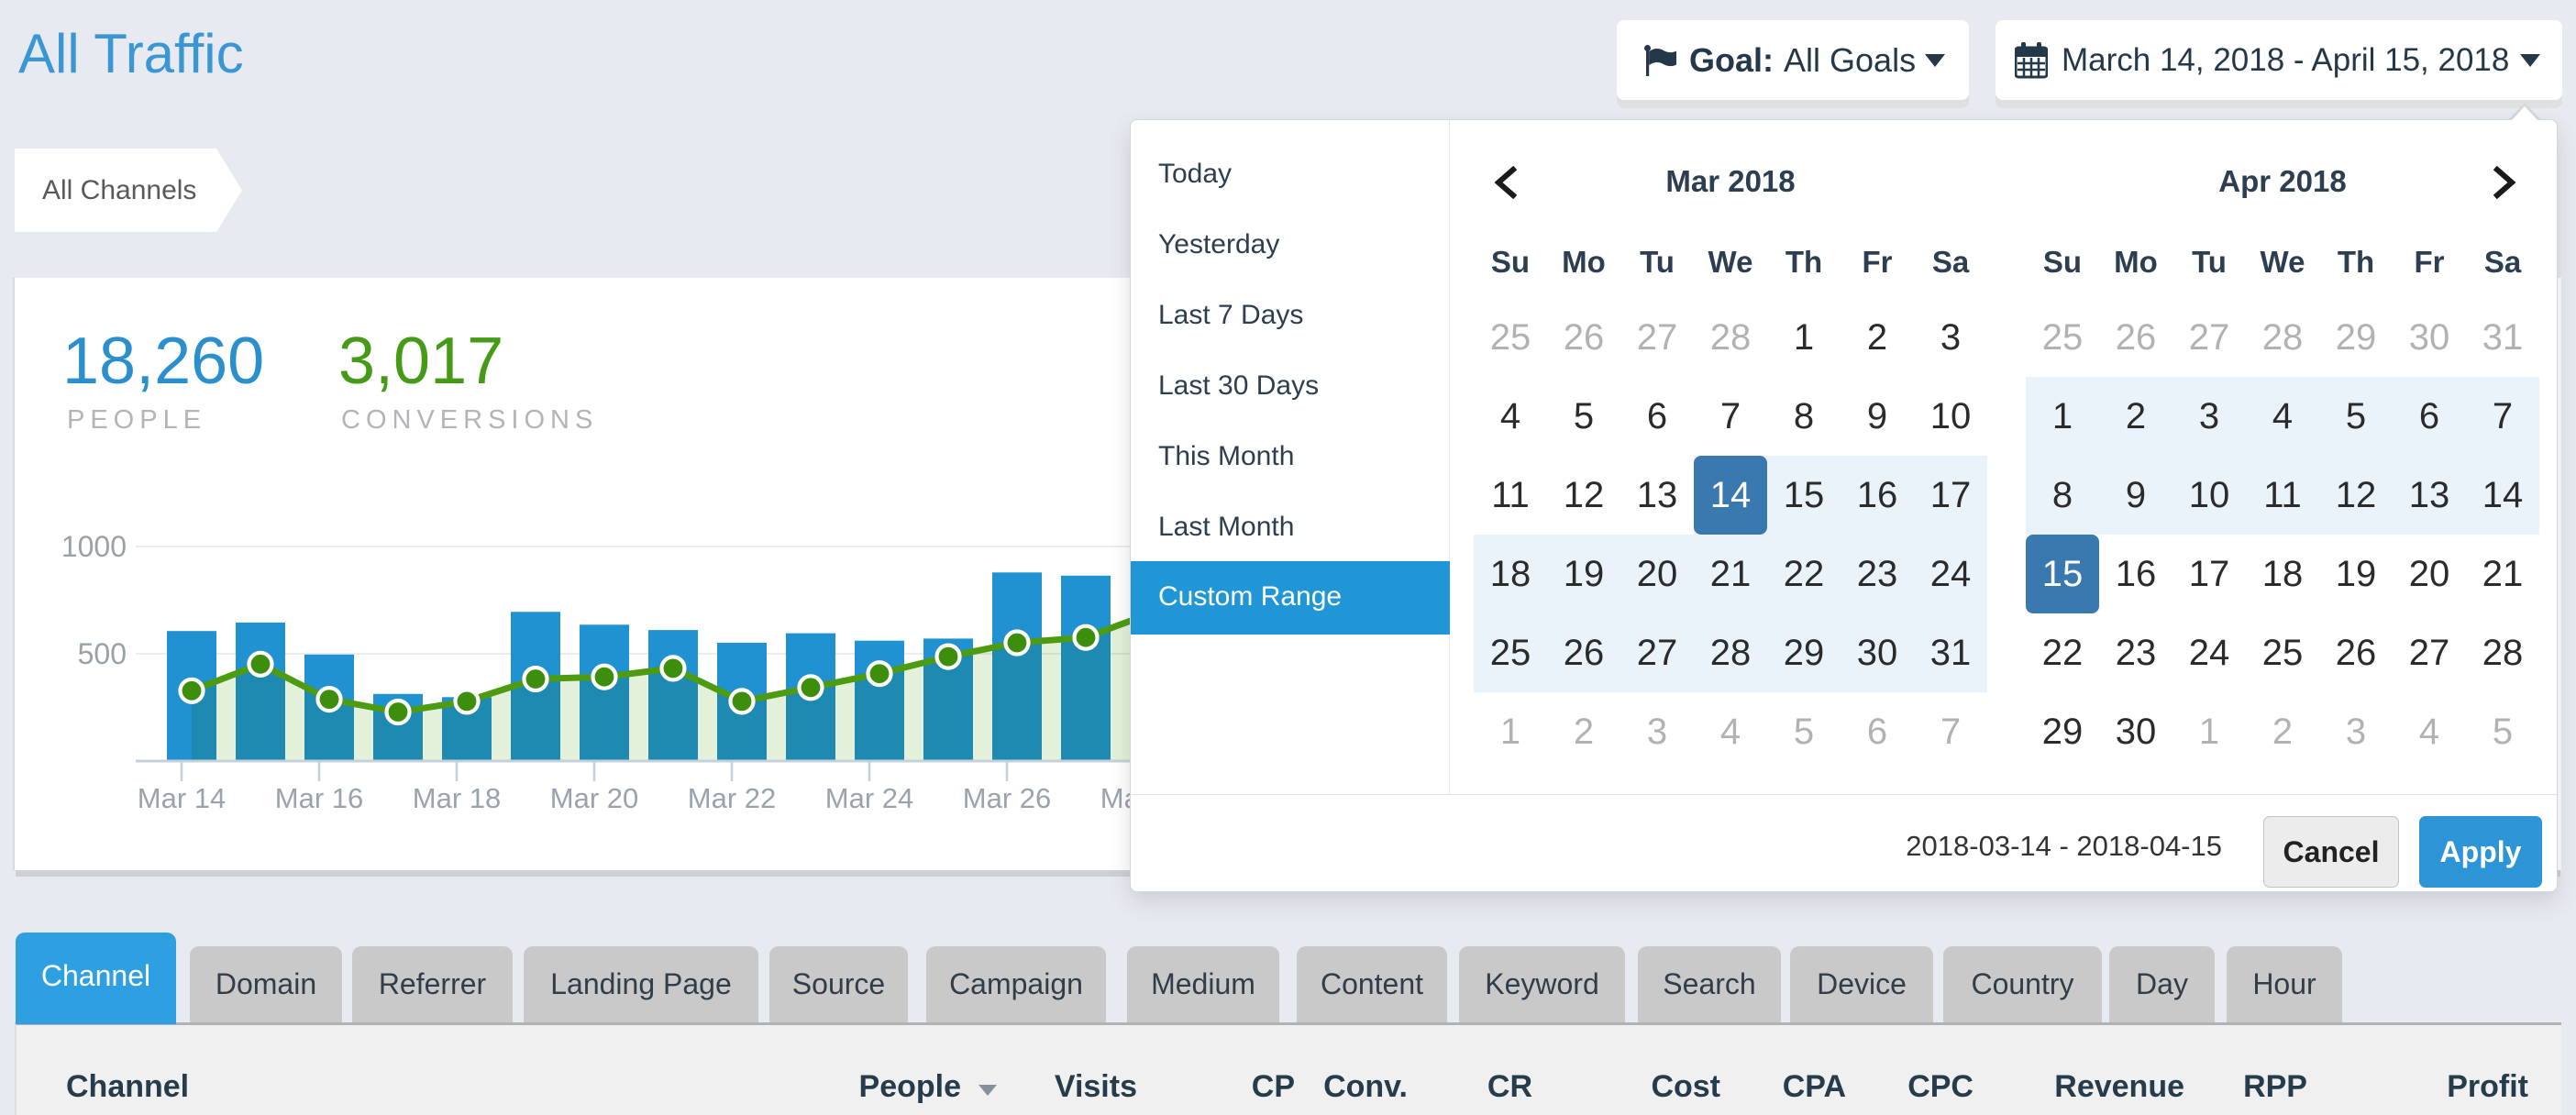 This screenshot has width=2576, height=1115. I want to click on svg-text: Mar 14, so click(182, 798).